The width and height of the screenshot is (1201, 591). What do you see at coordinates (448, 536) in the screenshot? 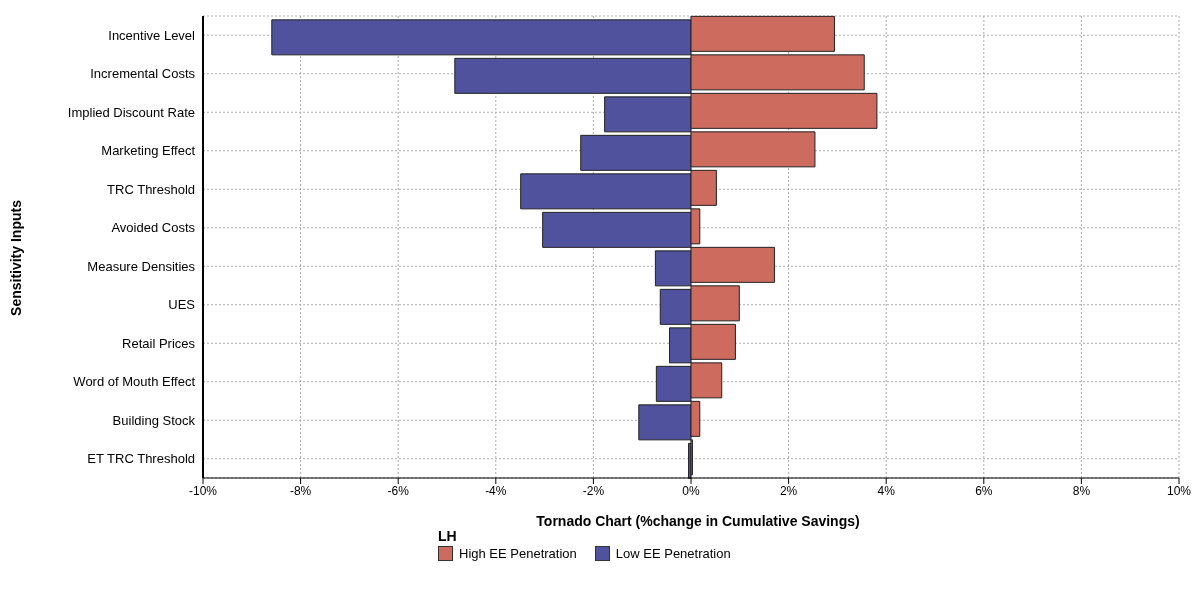
I see `legend-title: LH` at bounding box center [448, 536].